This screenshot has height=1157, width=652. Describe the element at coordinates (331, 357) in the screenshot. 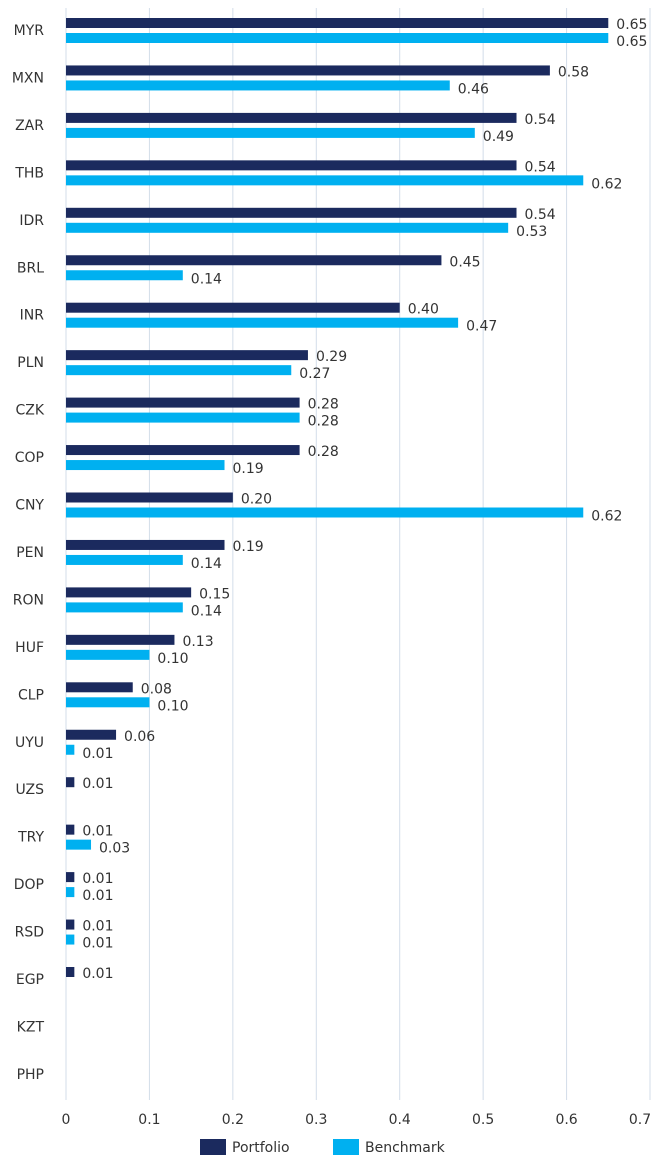

I see `data-label: 0.29` at that location.